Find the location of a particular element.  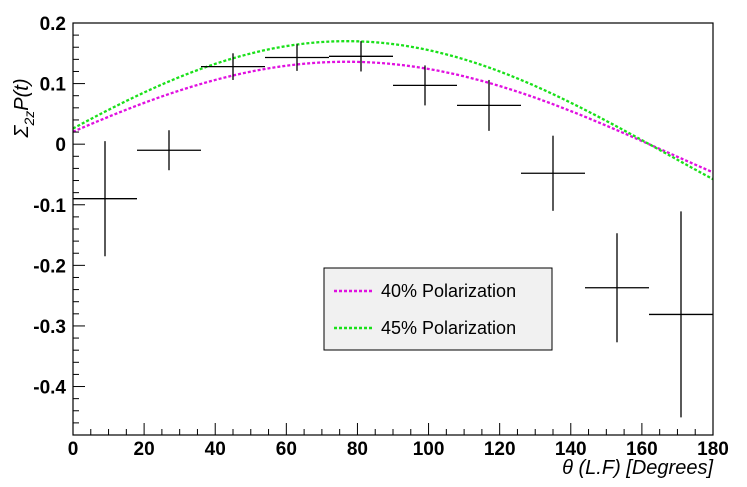

y-axis-title: Σ2zP(t) is located at coordinates (24, 108).